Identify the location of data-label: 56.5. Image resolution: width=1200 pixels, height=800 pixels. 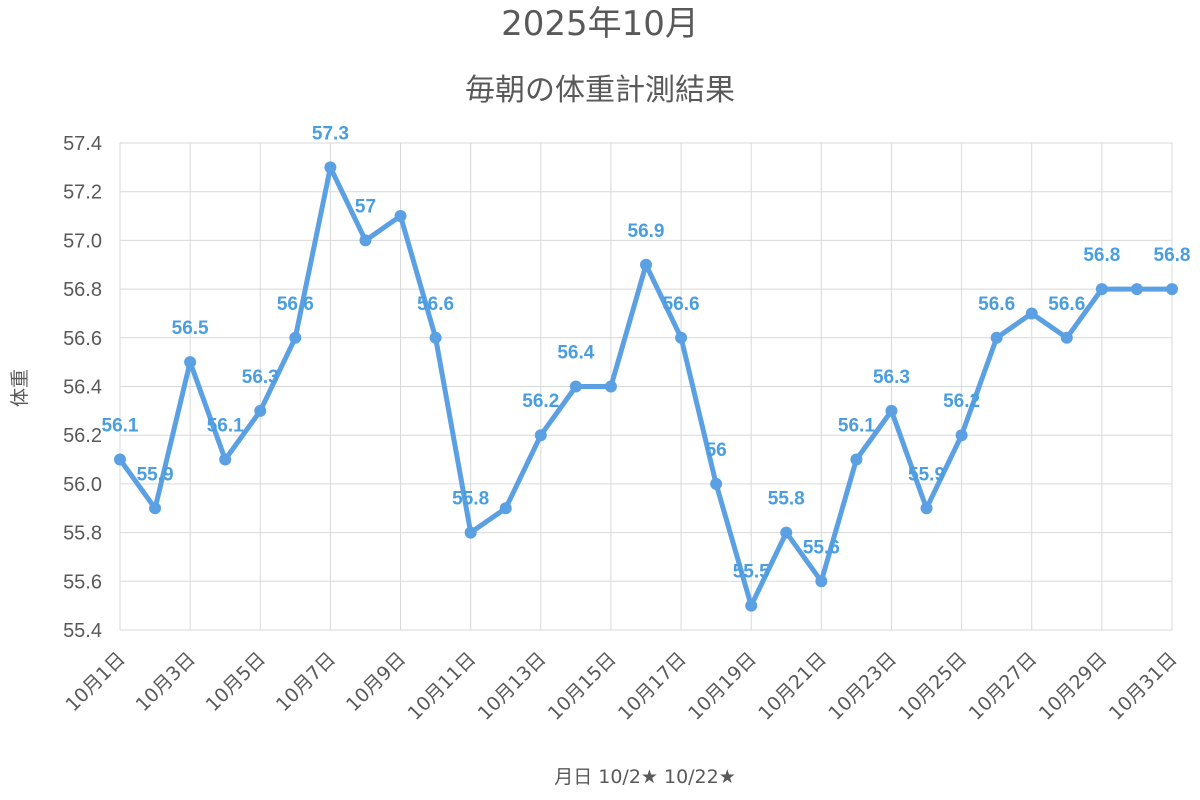
(190, 328).